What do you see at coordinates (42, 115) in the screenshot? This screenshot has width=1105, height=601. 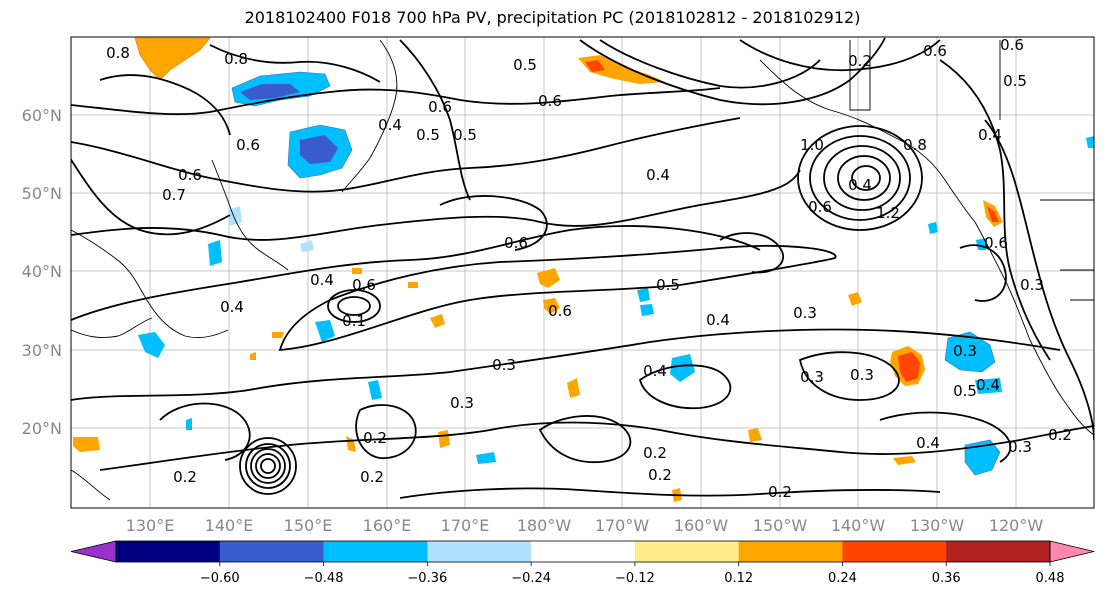 I see `lat-label: 60°N` at bounding box center [42, 115].